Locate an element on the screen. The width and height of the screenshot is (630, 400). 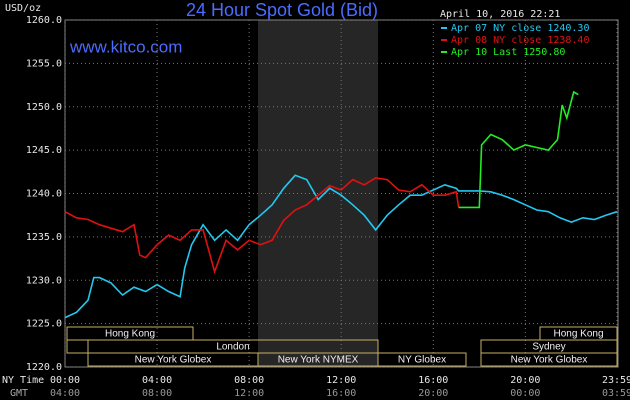
x-row-label: NY Time is located at coordinates (23, 380).